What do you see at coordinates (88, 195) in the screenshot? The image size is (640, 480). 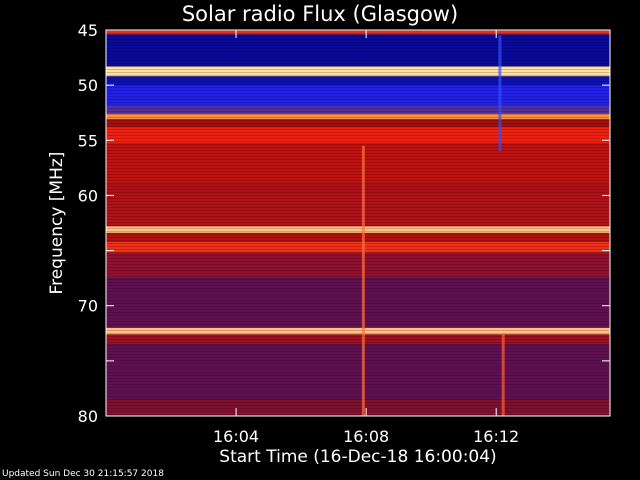 I see `y-tick-label-3: 60` at bounding box center [88, 195].